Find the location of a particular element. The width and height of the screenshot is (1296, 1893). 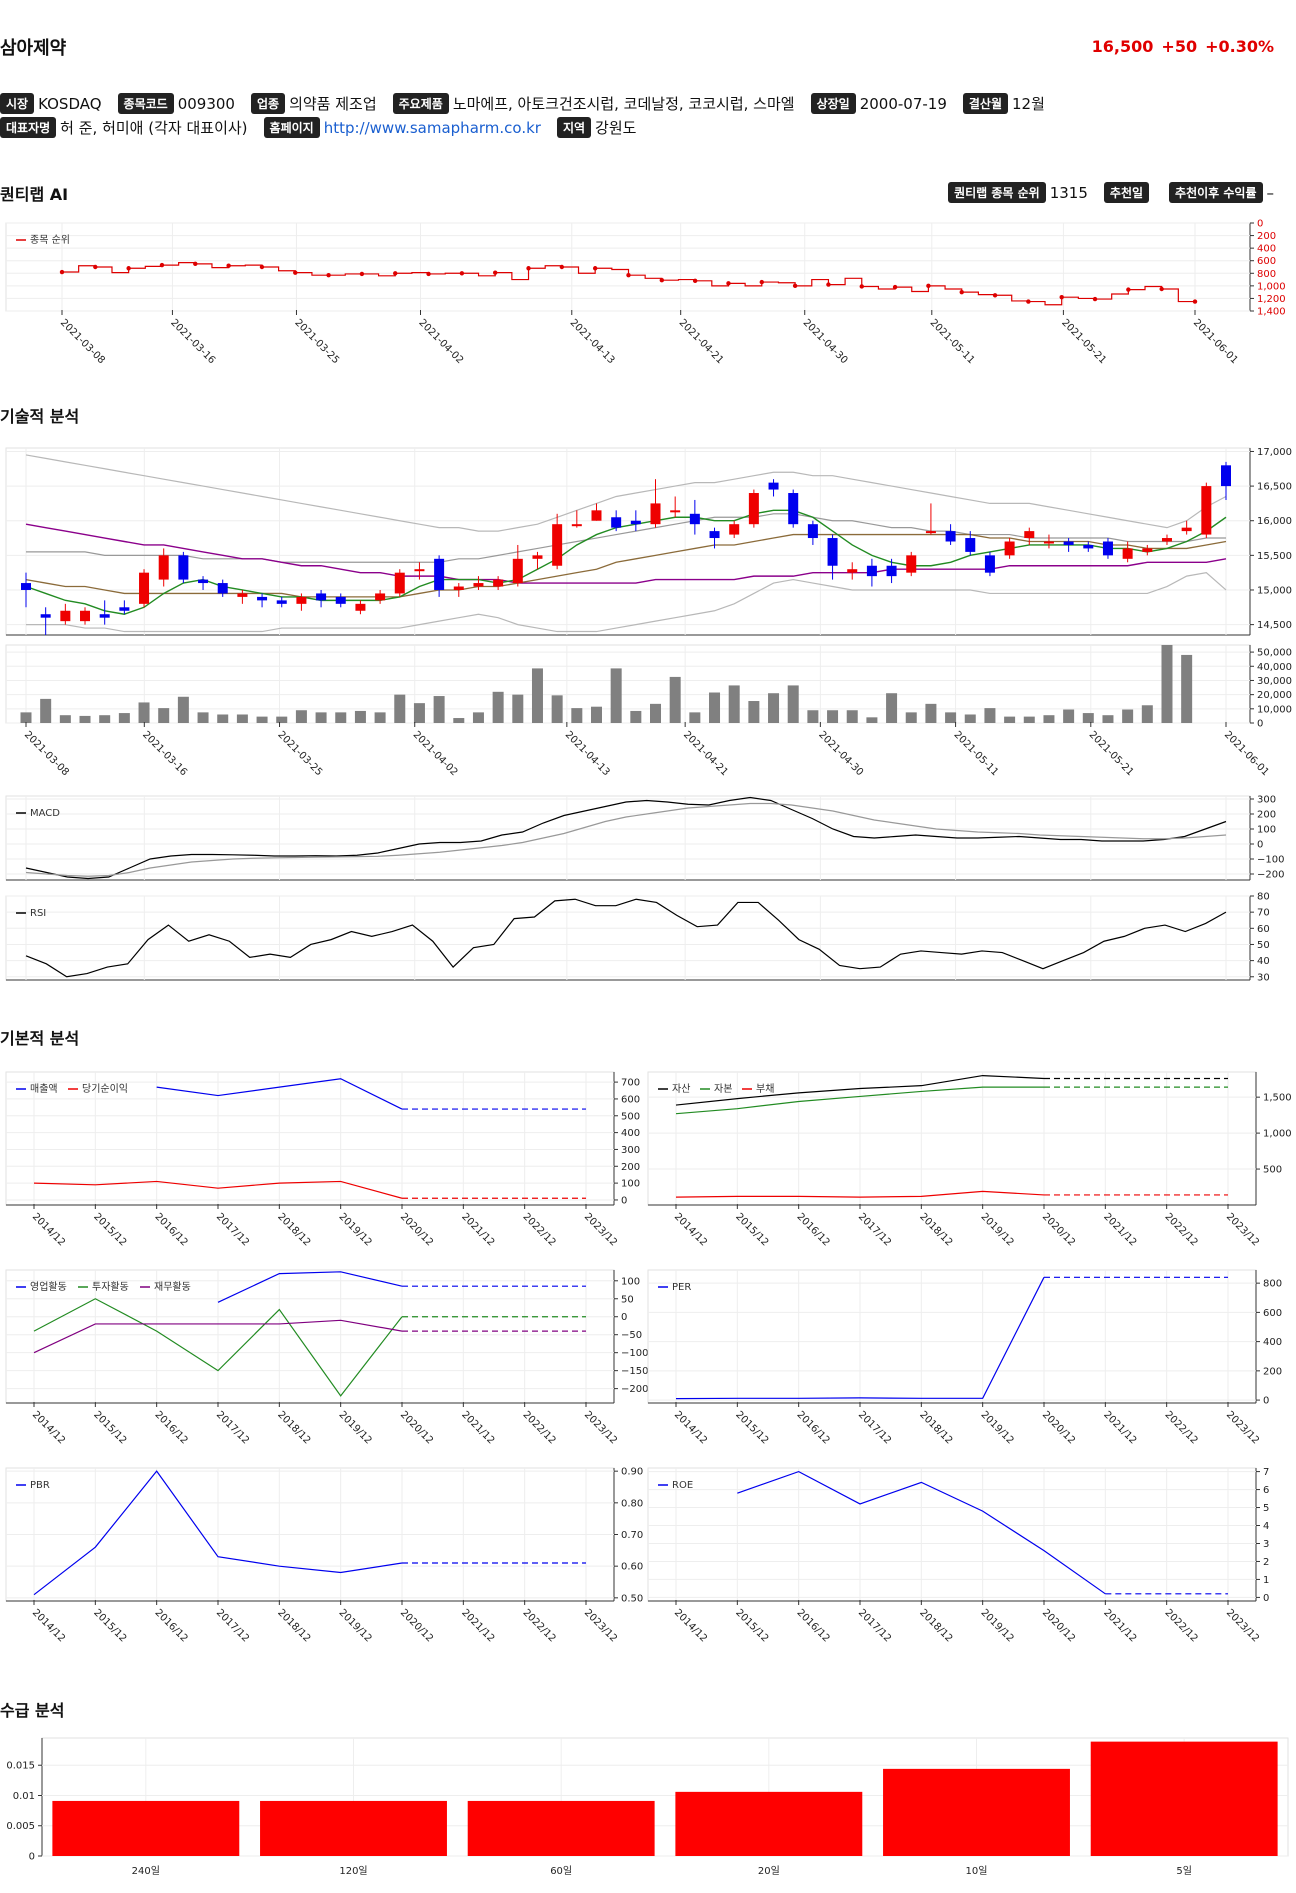

rsi-frame is located at coordinates (628, 938).